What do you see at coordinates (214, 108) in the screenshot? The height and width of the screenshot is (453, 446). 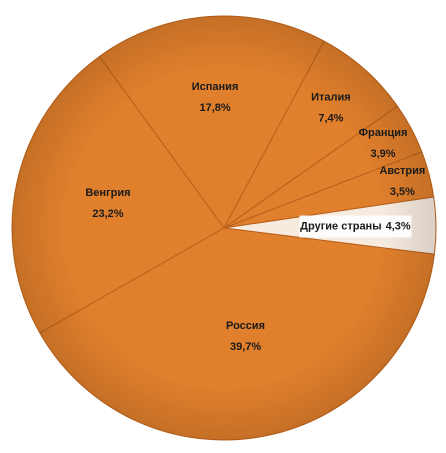 I see `value-label: 17,8%` at bounding box center [214, 108].